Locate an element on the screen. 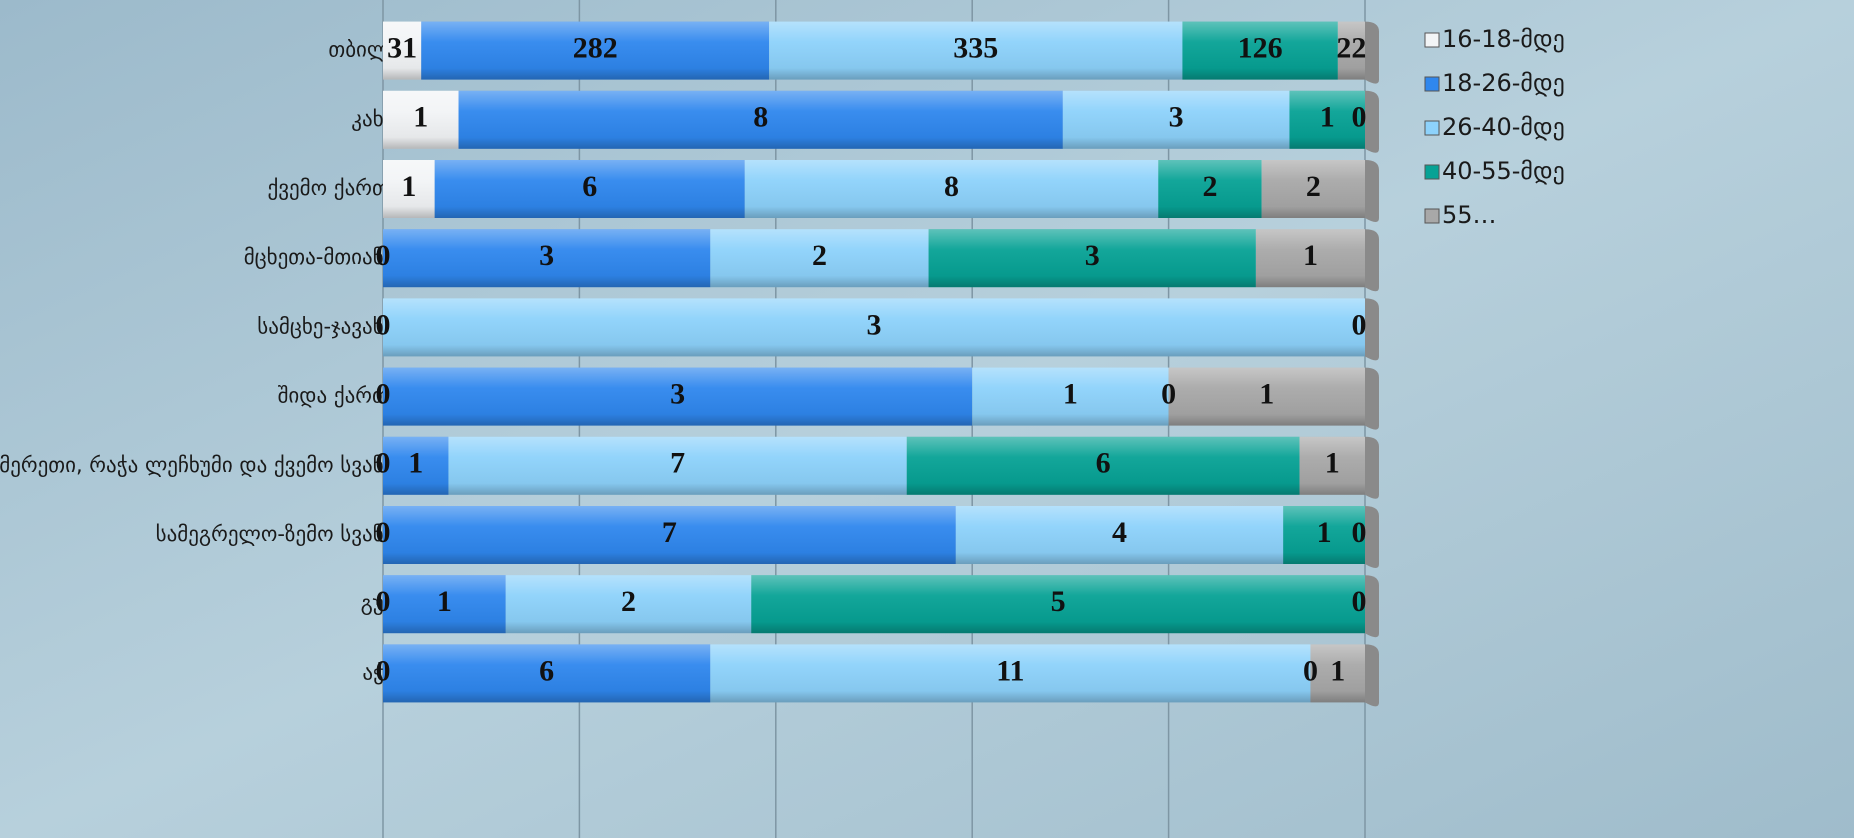 This screenshot has width=1854, height=838. data-label: 4 is located at coordinates (1119, 532).